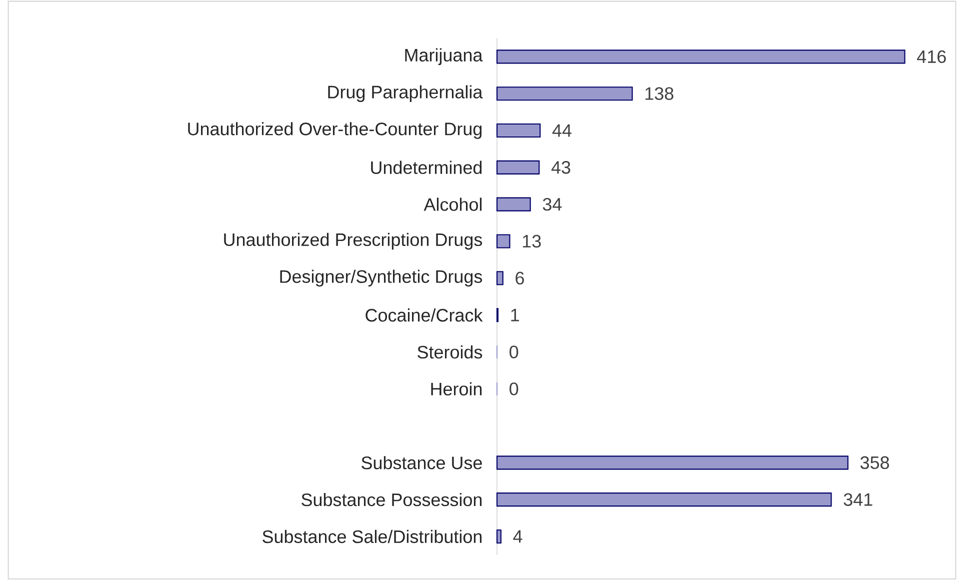 This screenshot has height=580, width=957. What do you see at coordinates (335, 130) in the screenshot?
I see `y-tick-label: Unauthorized Over-the-Counter Drug` at bounding box center [335, 130].